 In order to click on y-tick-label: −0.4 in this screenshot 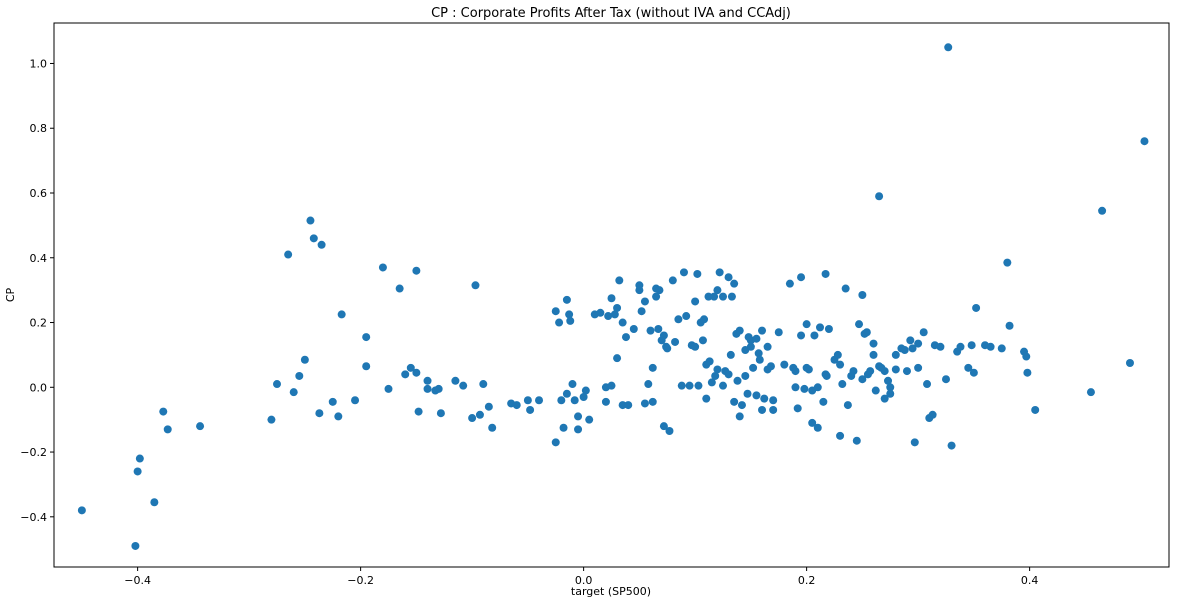, I will do `click(33, 517)`.